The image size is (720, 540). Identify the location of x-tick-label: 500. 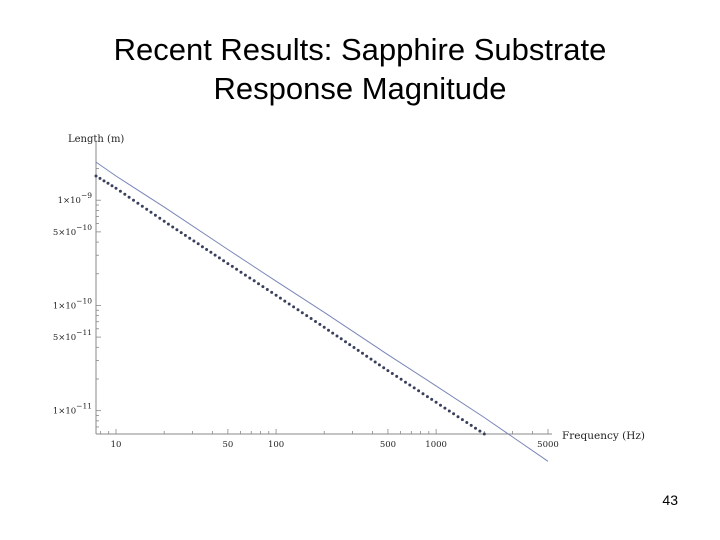
(388, 445).